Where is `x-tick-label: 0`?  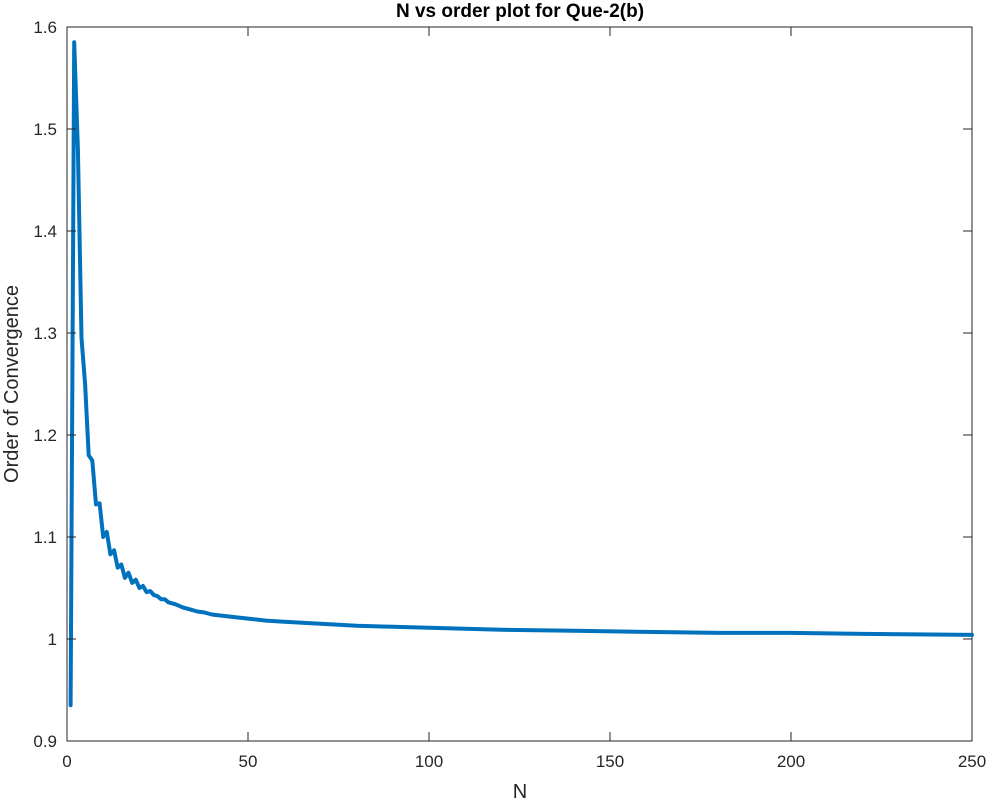
x-tick-label: 0 is located at coordinates (66, 761).